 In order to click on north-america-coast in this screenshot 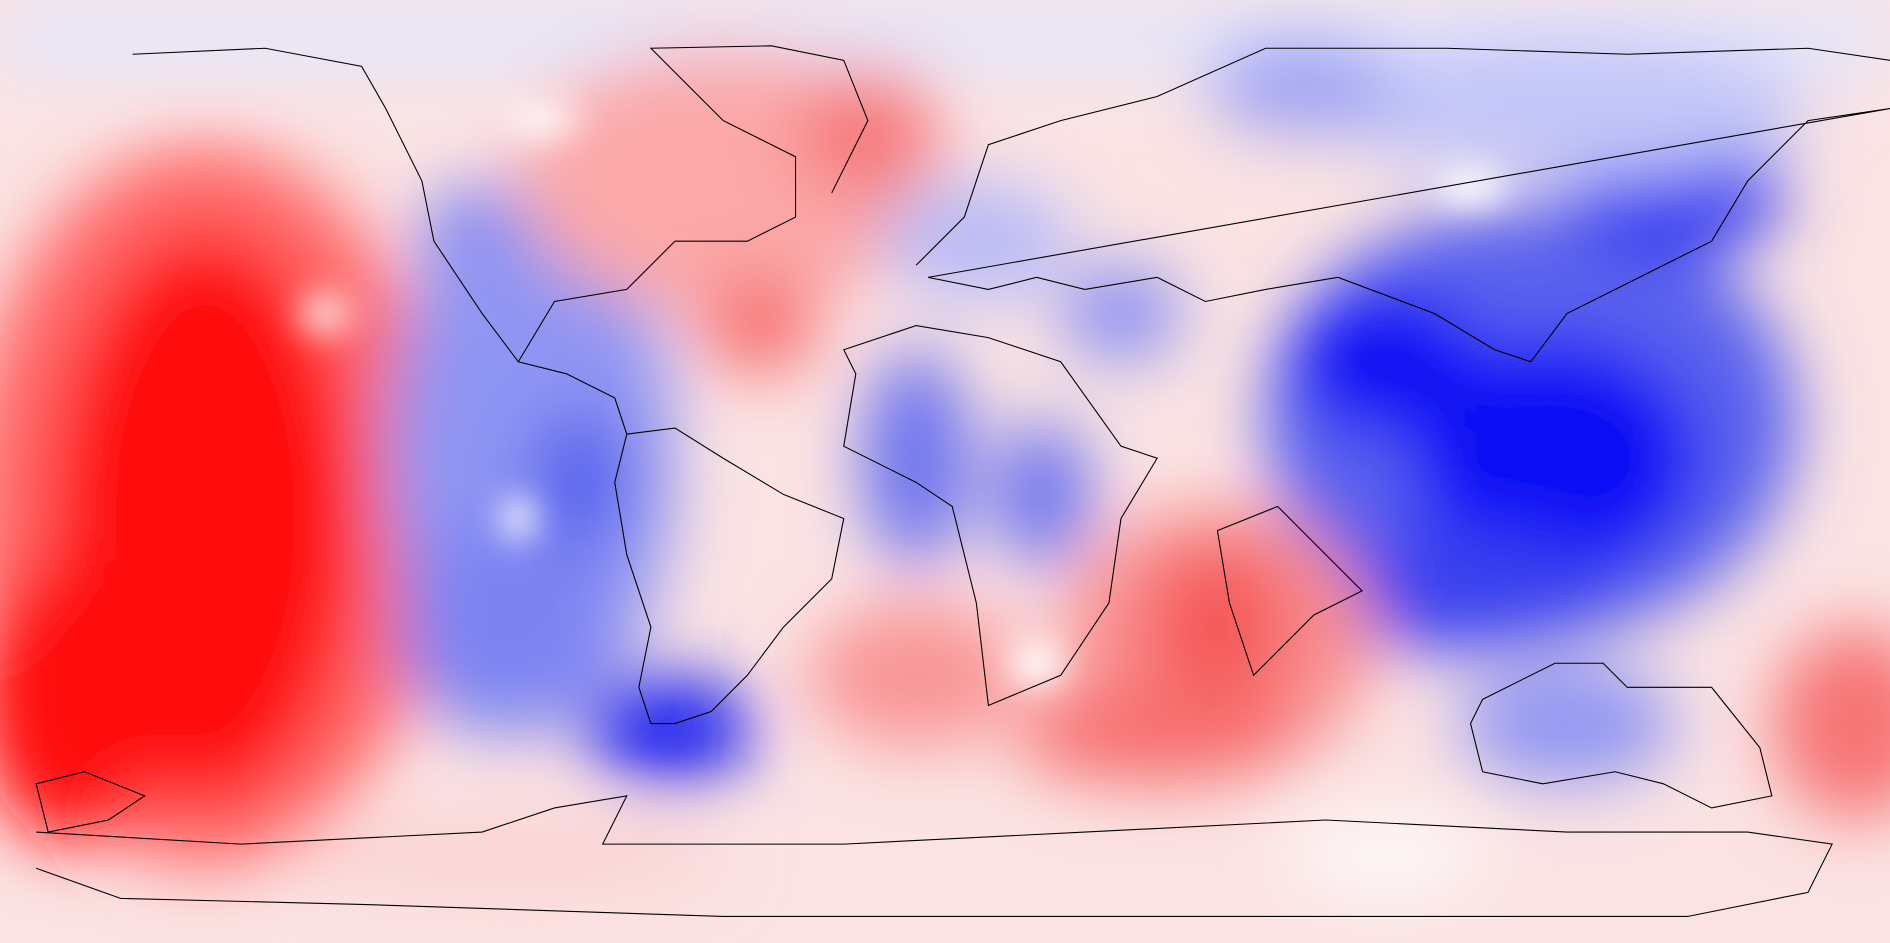, I will do `click(693, 204)`.